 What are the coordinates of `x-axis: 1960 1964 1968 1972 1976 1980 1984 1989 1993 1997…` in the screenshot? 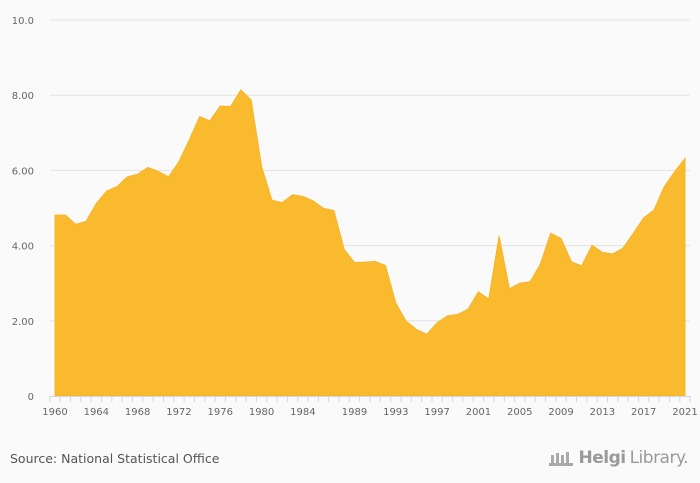 It's located at (370, 407).